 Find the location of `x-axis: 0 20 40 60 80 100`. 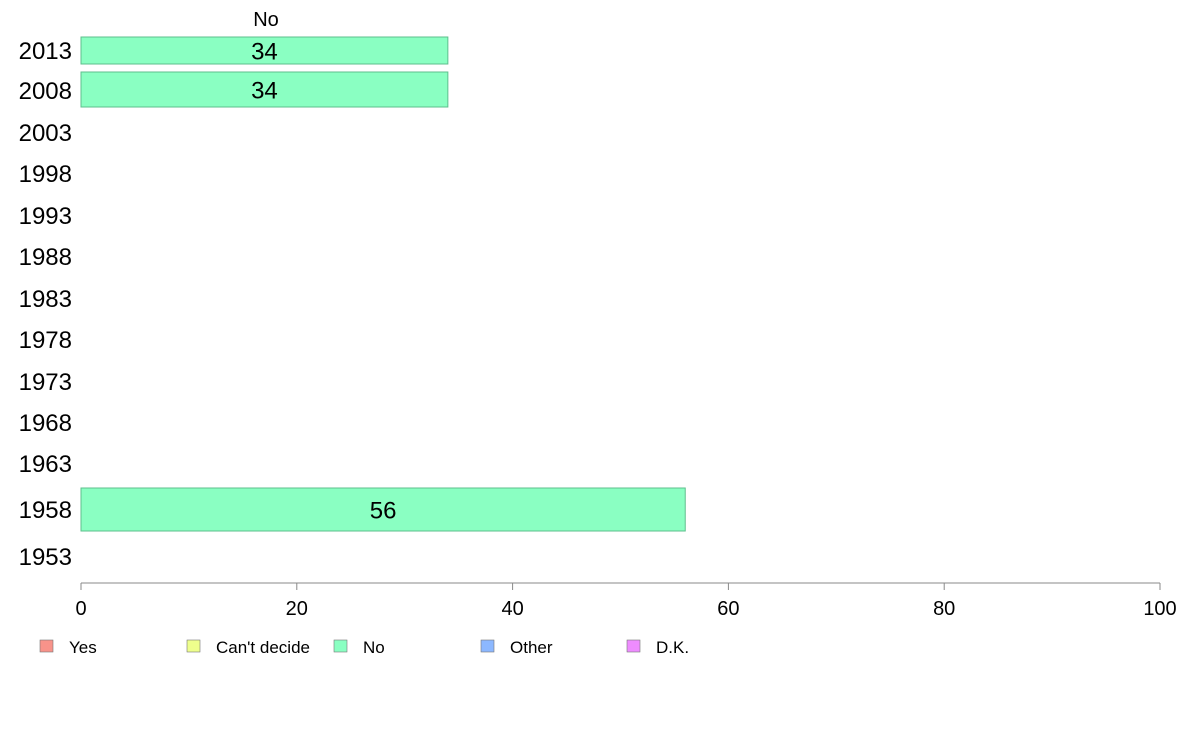

x-axis: 0 20 40 60 80 100 is located at coordinates (626, 601).